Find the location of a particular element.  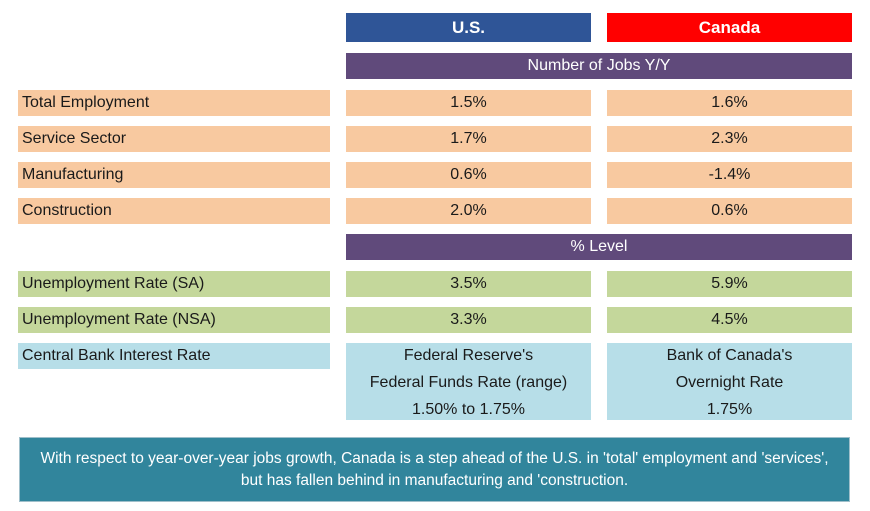

us-central-bank-name: Federal Reserve's is located at coordinates (468, 355).